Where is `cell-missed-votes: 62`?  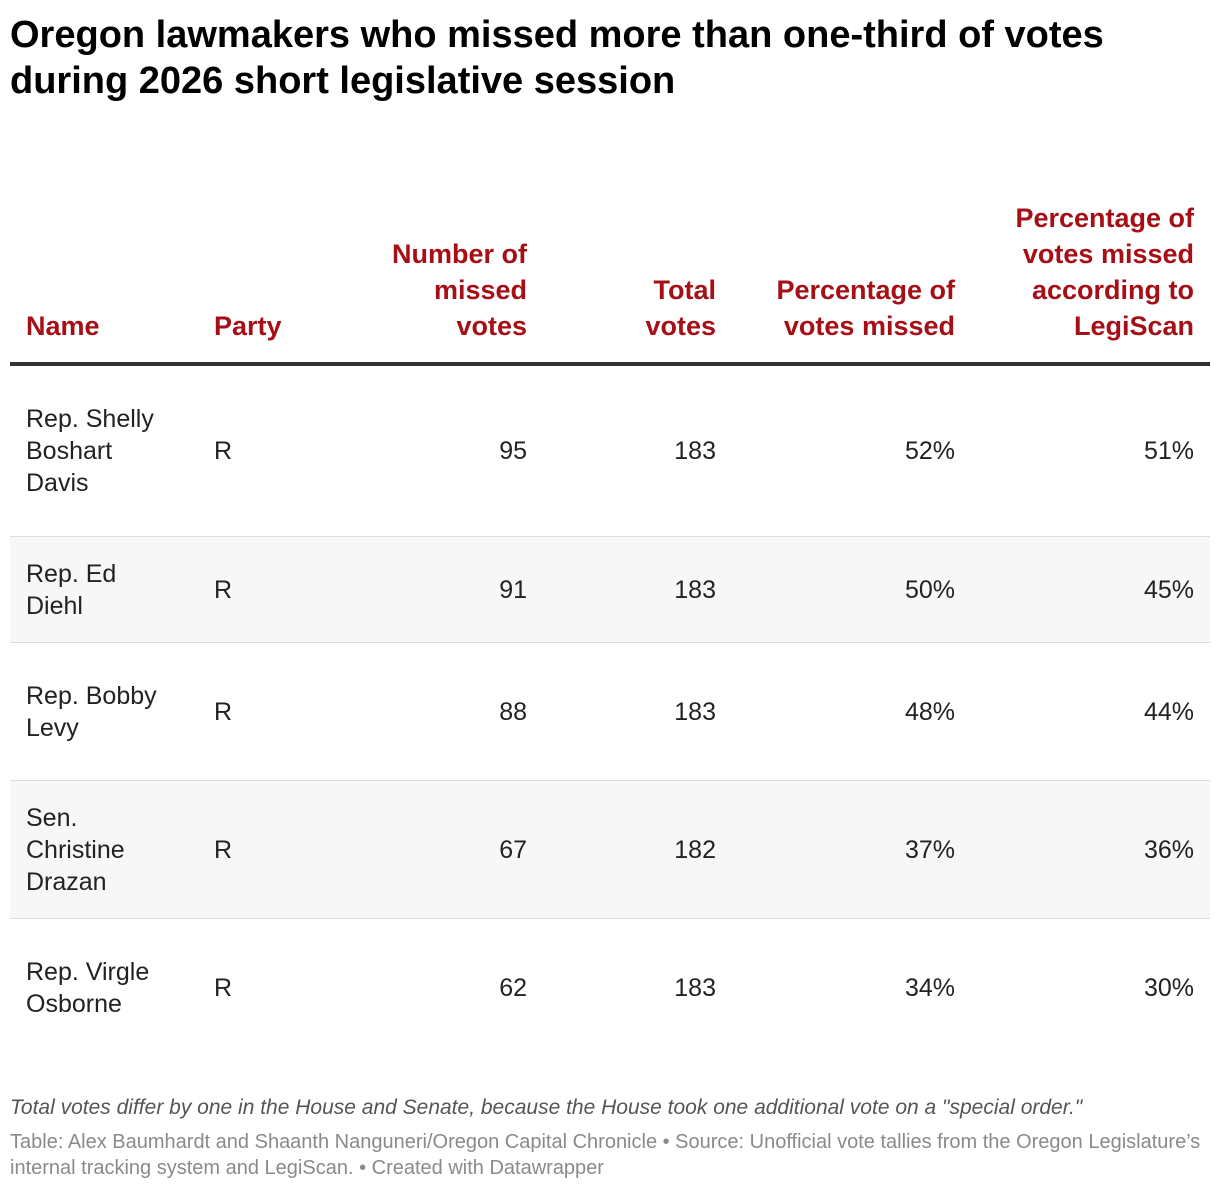 cell-missed-votes: 62 is located at coordinates (513, 987).